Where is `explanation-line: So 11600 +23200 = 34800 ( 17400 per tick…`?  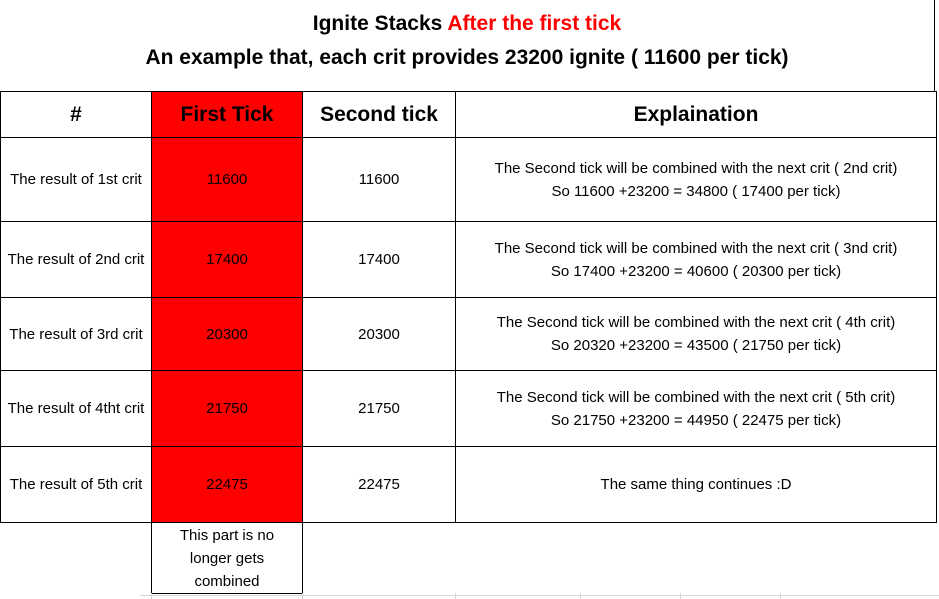 explanation-line: So 11600 +23200 = 34800 ( 17400 per tick… is located at coordinates (696, 191).